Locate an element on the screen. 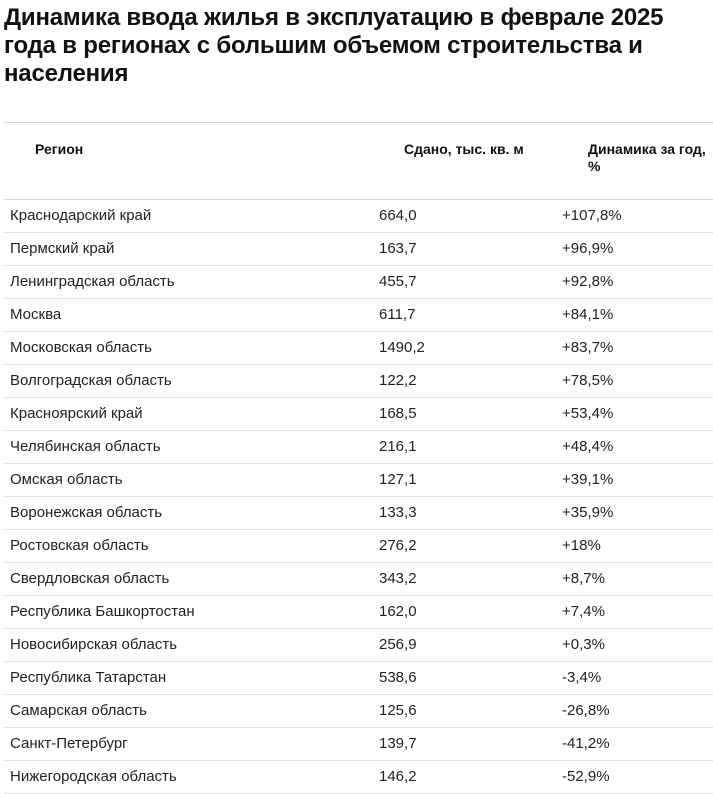  cell-region: Свердловская область is located at coordinates (90, 578).